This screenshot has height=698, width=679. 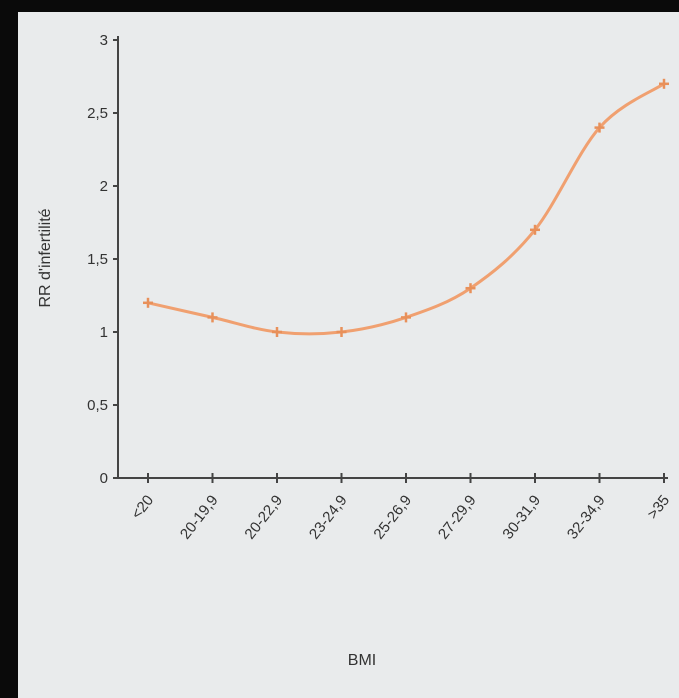 I want to click on x-tick-label: 27-29,9, so click(x=457, y=517).